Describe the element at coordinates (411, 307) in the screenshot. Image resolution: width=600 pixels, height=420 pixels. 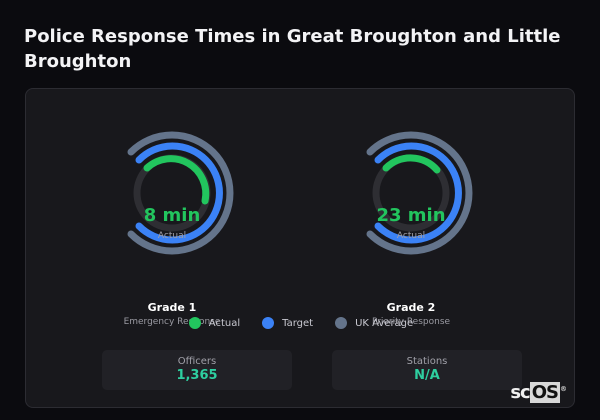
I see `gauge-name: Grade 2` at that location.